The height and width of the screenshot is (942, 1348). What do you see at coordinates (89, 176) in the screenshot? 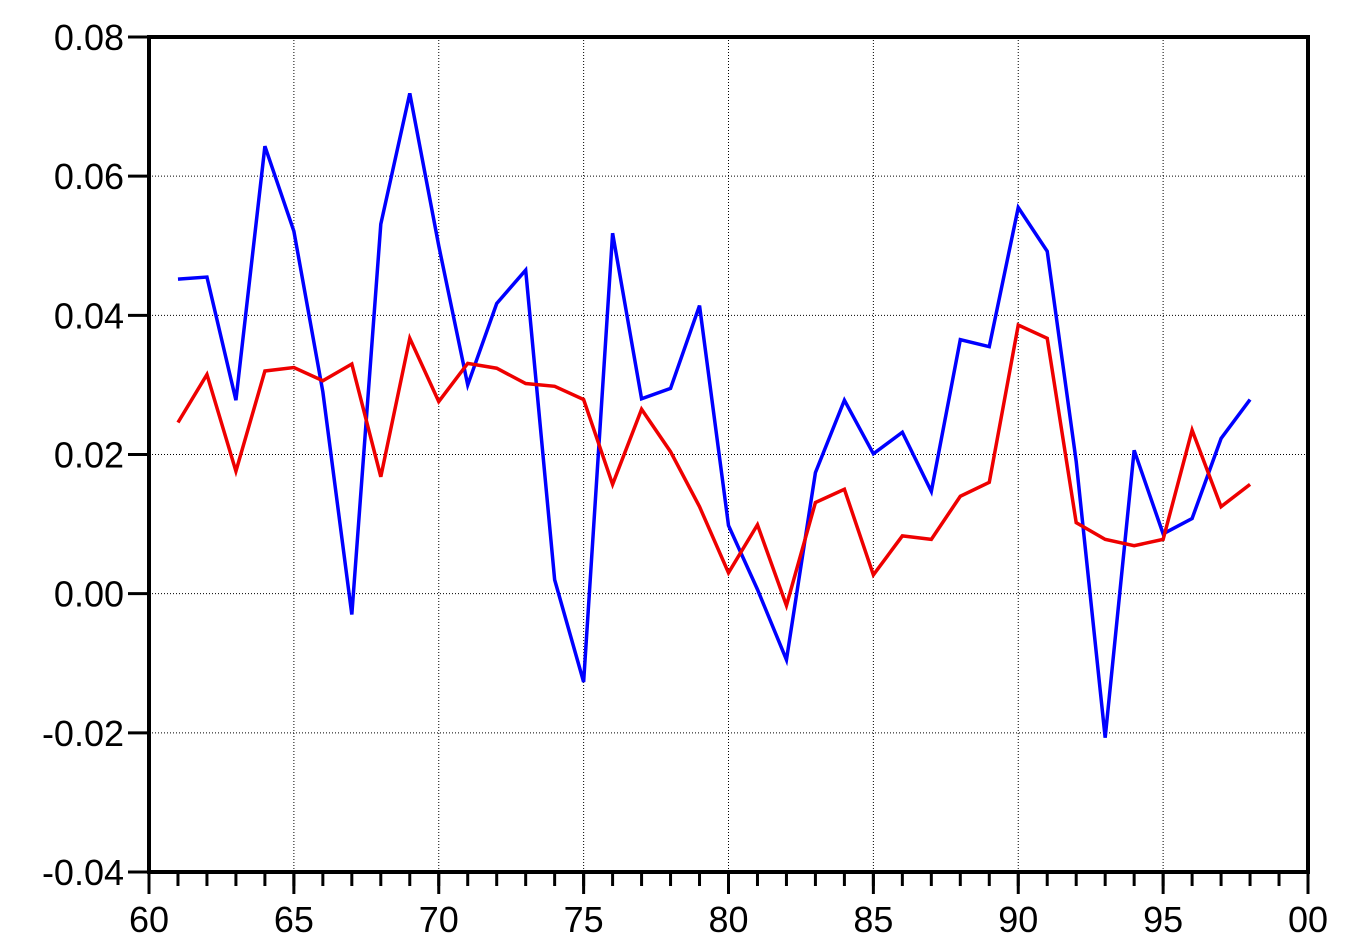
I see `y-tick-label: 0.06` at bounding box center [89, 176].